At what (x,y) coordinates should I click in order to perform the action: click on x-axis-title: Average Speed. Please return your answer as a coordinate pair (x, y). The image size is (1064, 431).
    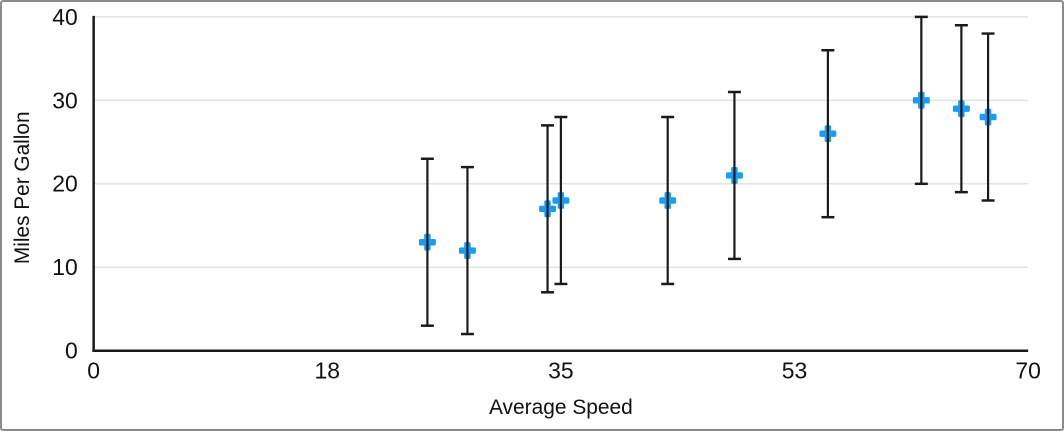
    Looking at the image, I should click on (561, 407).